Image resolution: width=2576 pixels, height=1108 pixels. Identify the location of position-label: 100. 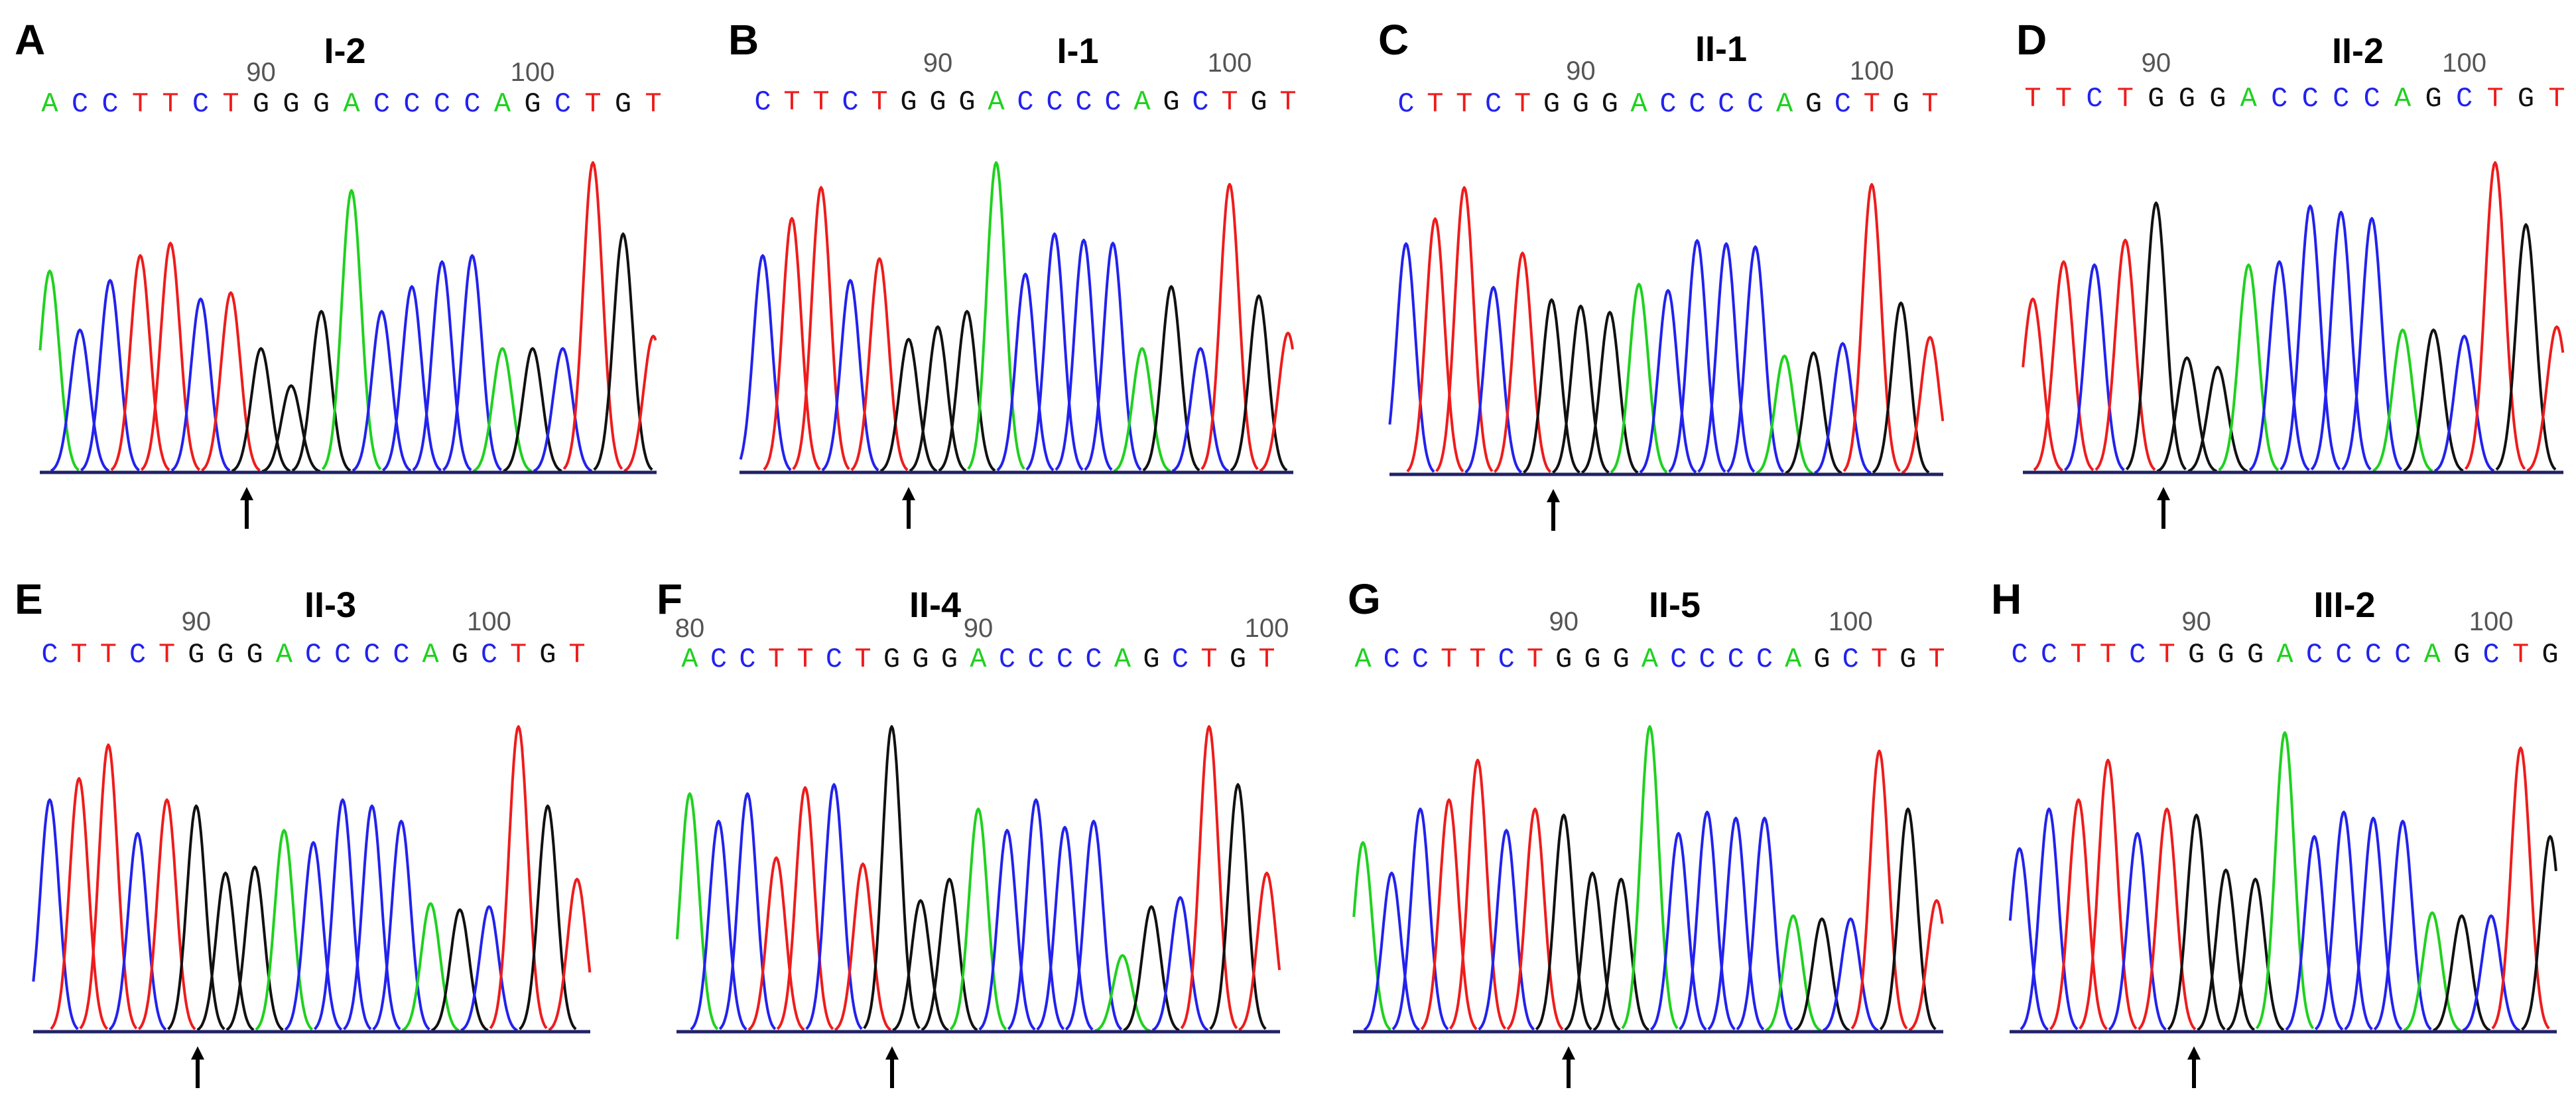
(2492, 621).